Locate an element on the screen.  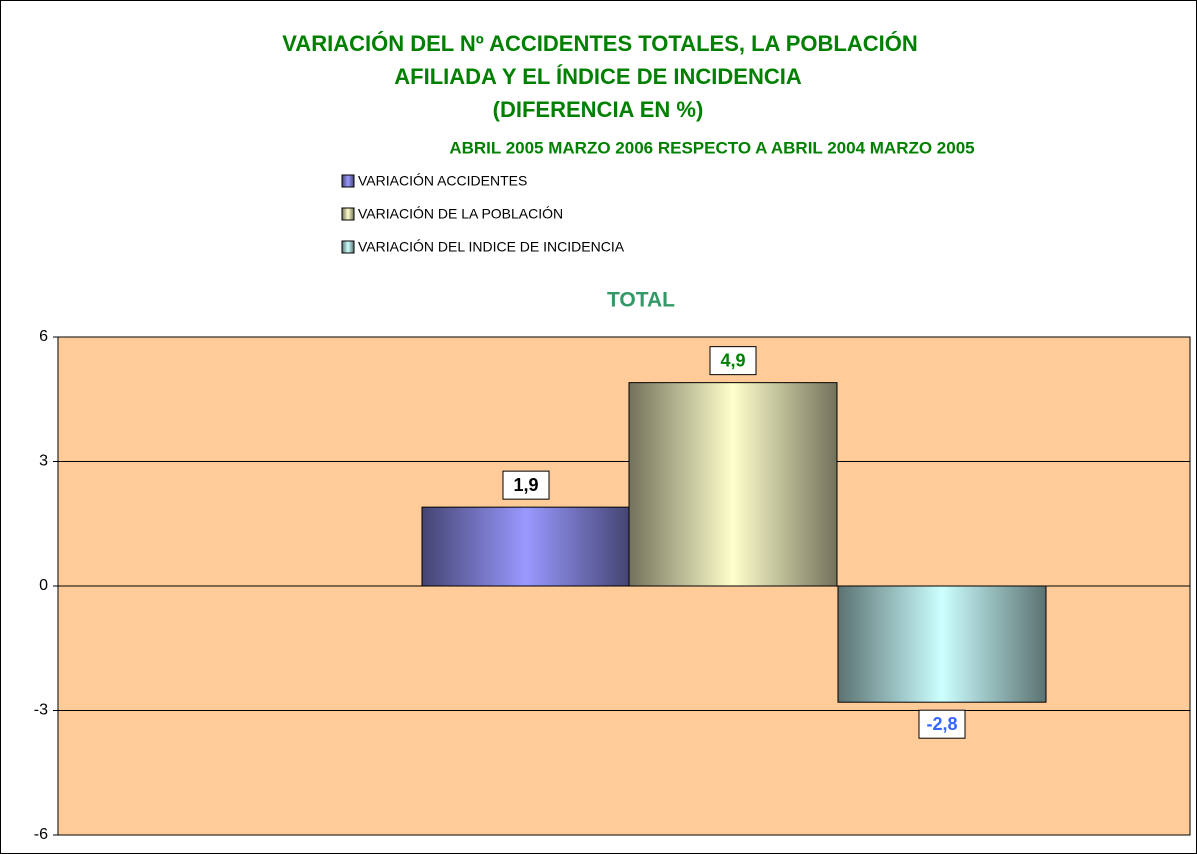
chart-title: (DIFERENCIA EN %) is located at coordinates (598, 109).